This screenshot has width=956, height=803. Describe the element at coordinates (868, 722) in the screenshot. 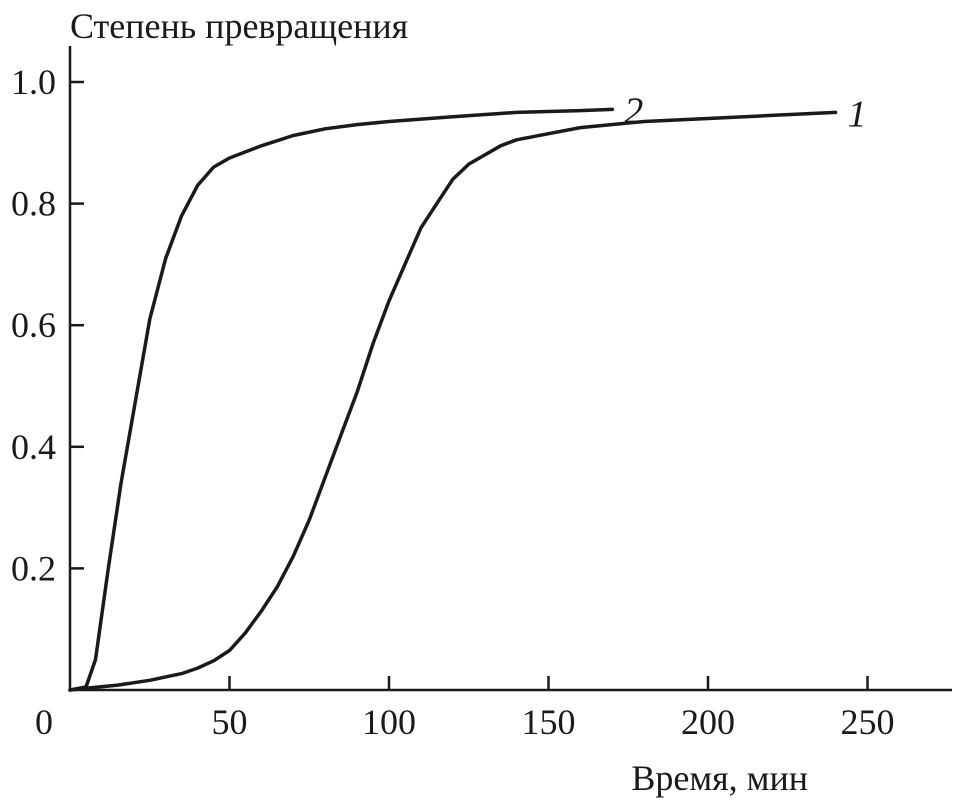

I see `x-tick-label: 250` at that location.